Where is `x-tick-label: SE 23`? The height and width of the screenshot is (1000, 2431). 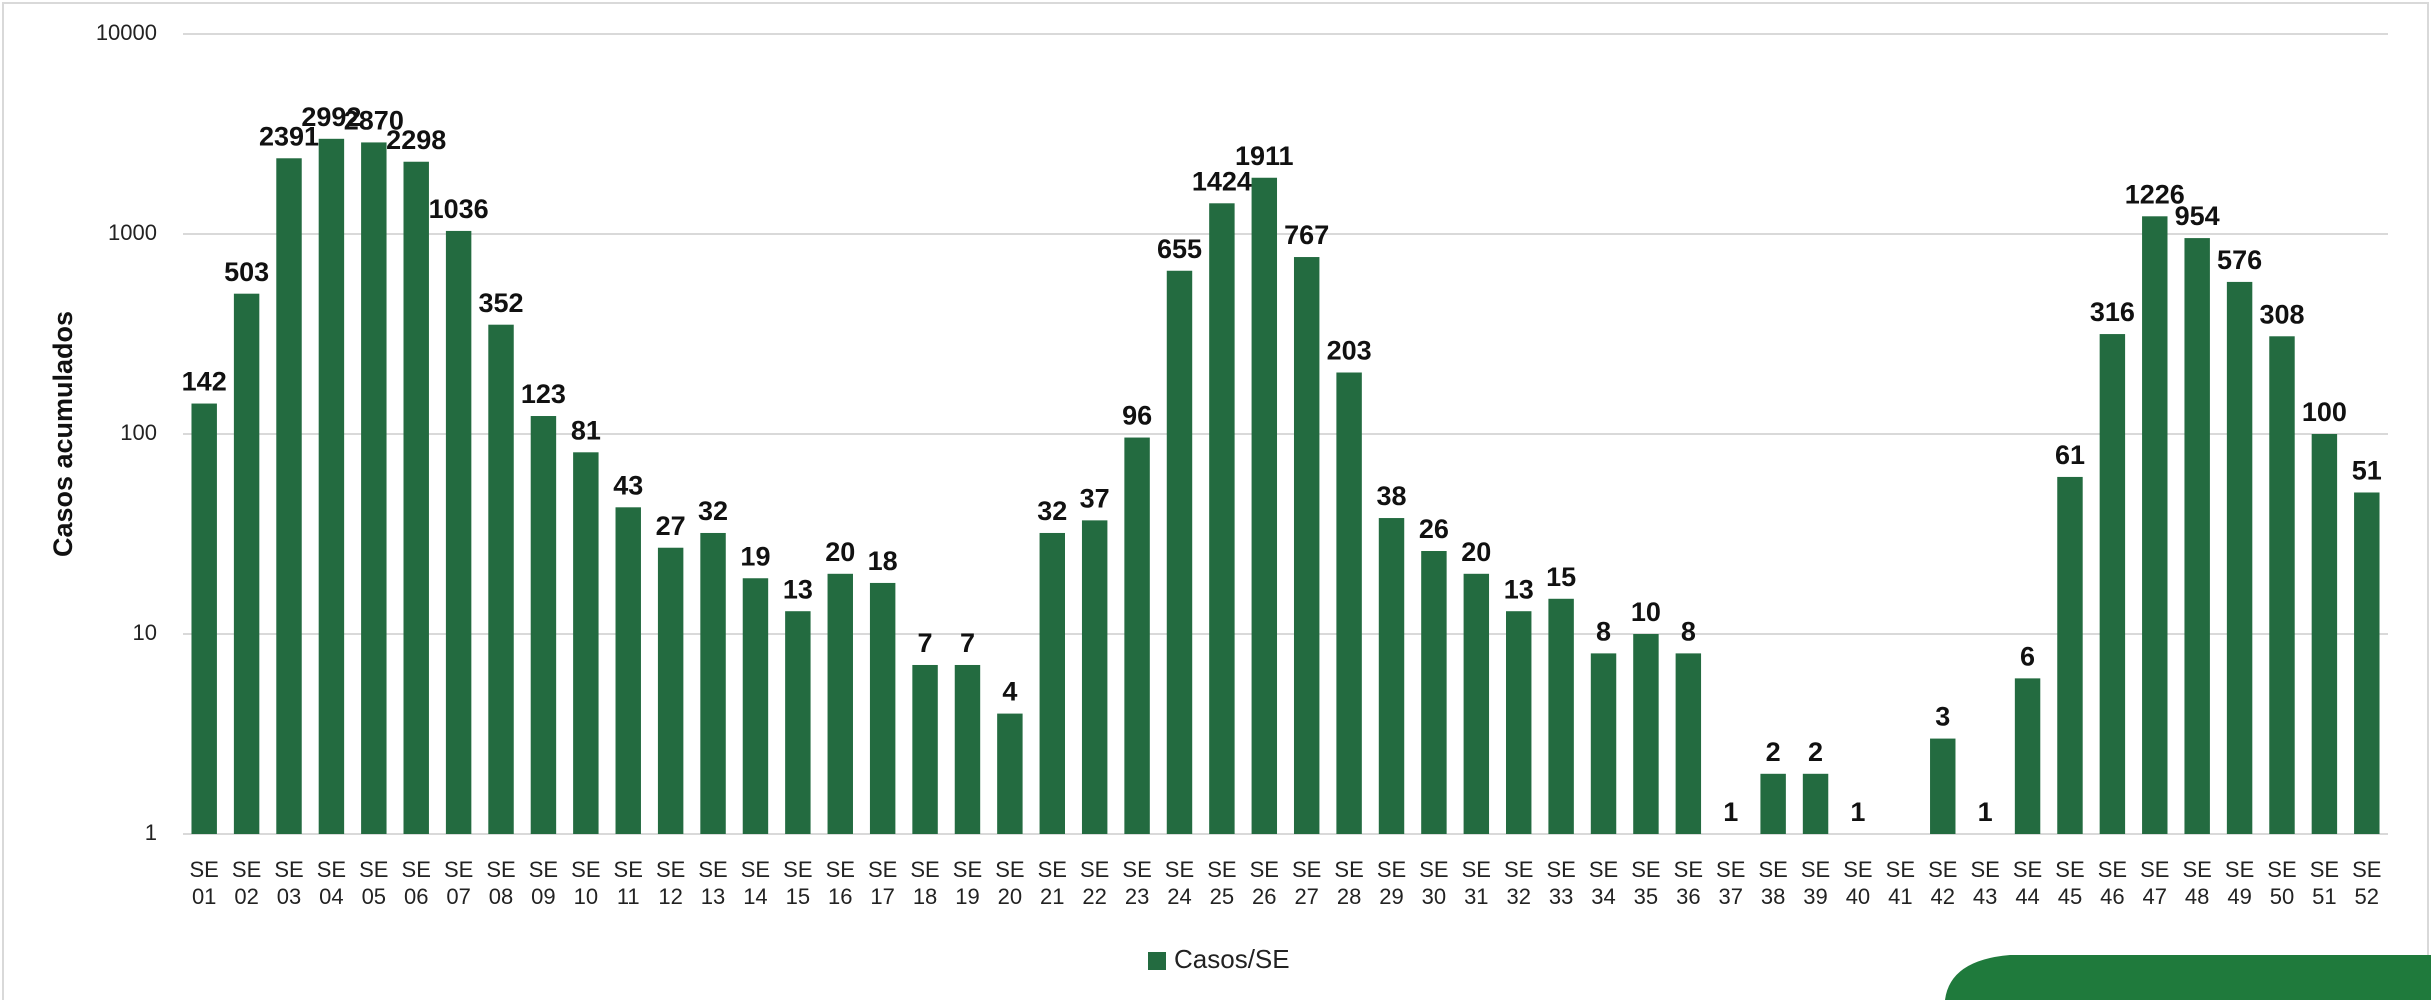 x-tick-label: SE 23 is located at coordinates (1137, 883).